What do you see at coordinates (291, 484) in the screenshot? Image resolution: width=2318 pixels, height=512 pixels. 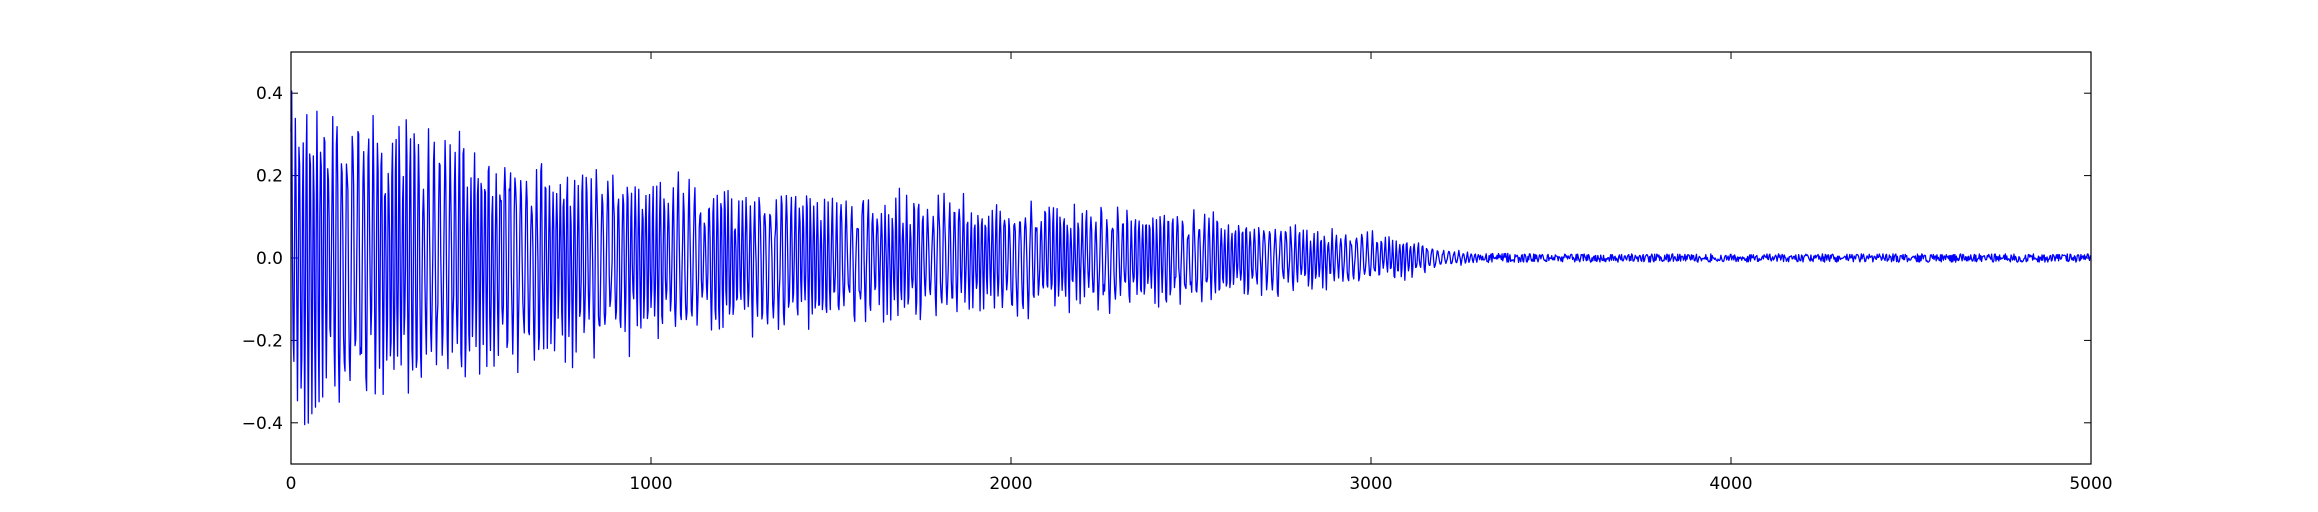 I see `x-tick-label: 0` at bounding box center [291, 484].